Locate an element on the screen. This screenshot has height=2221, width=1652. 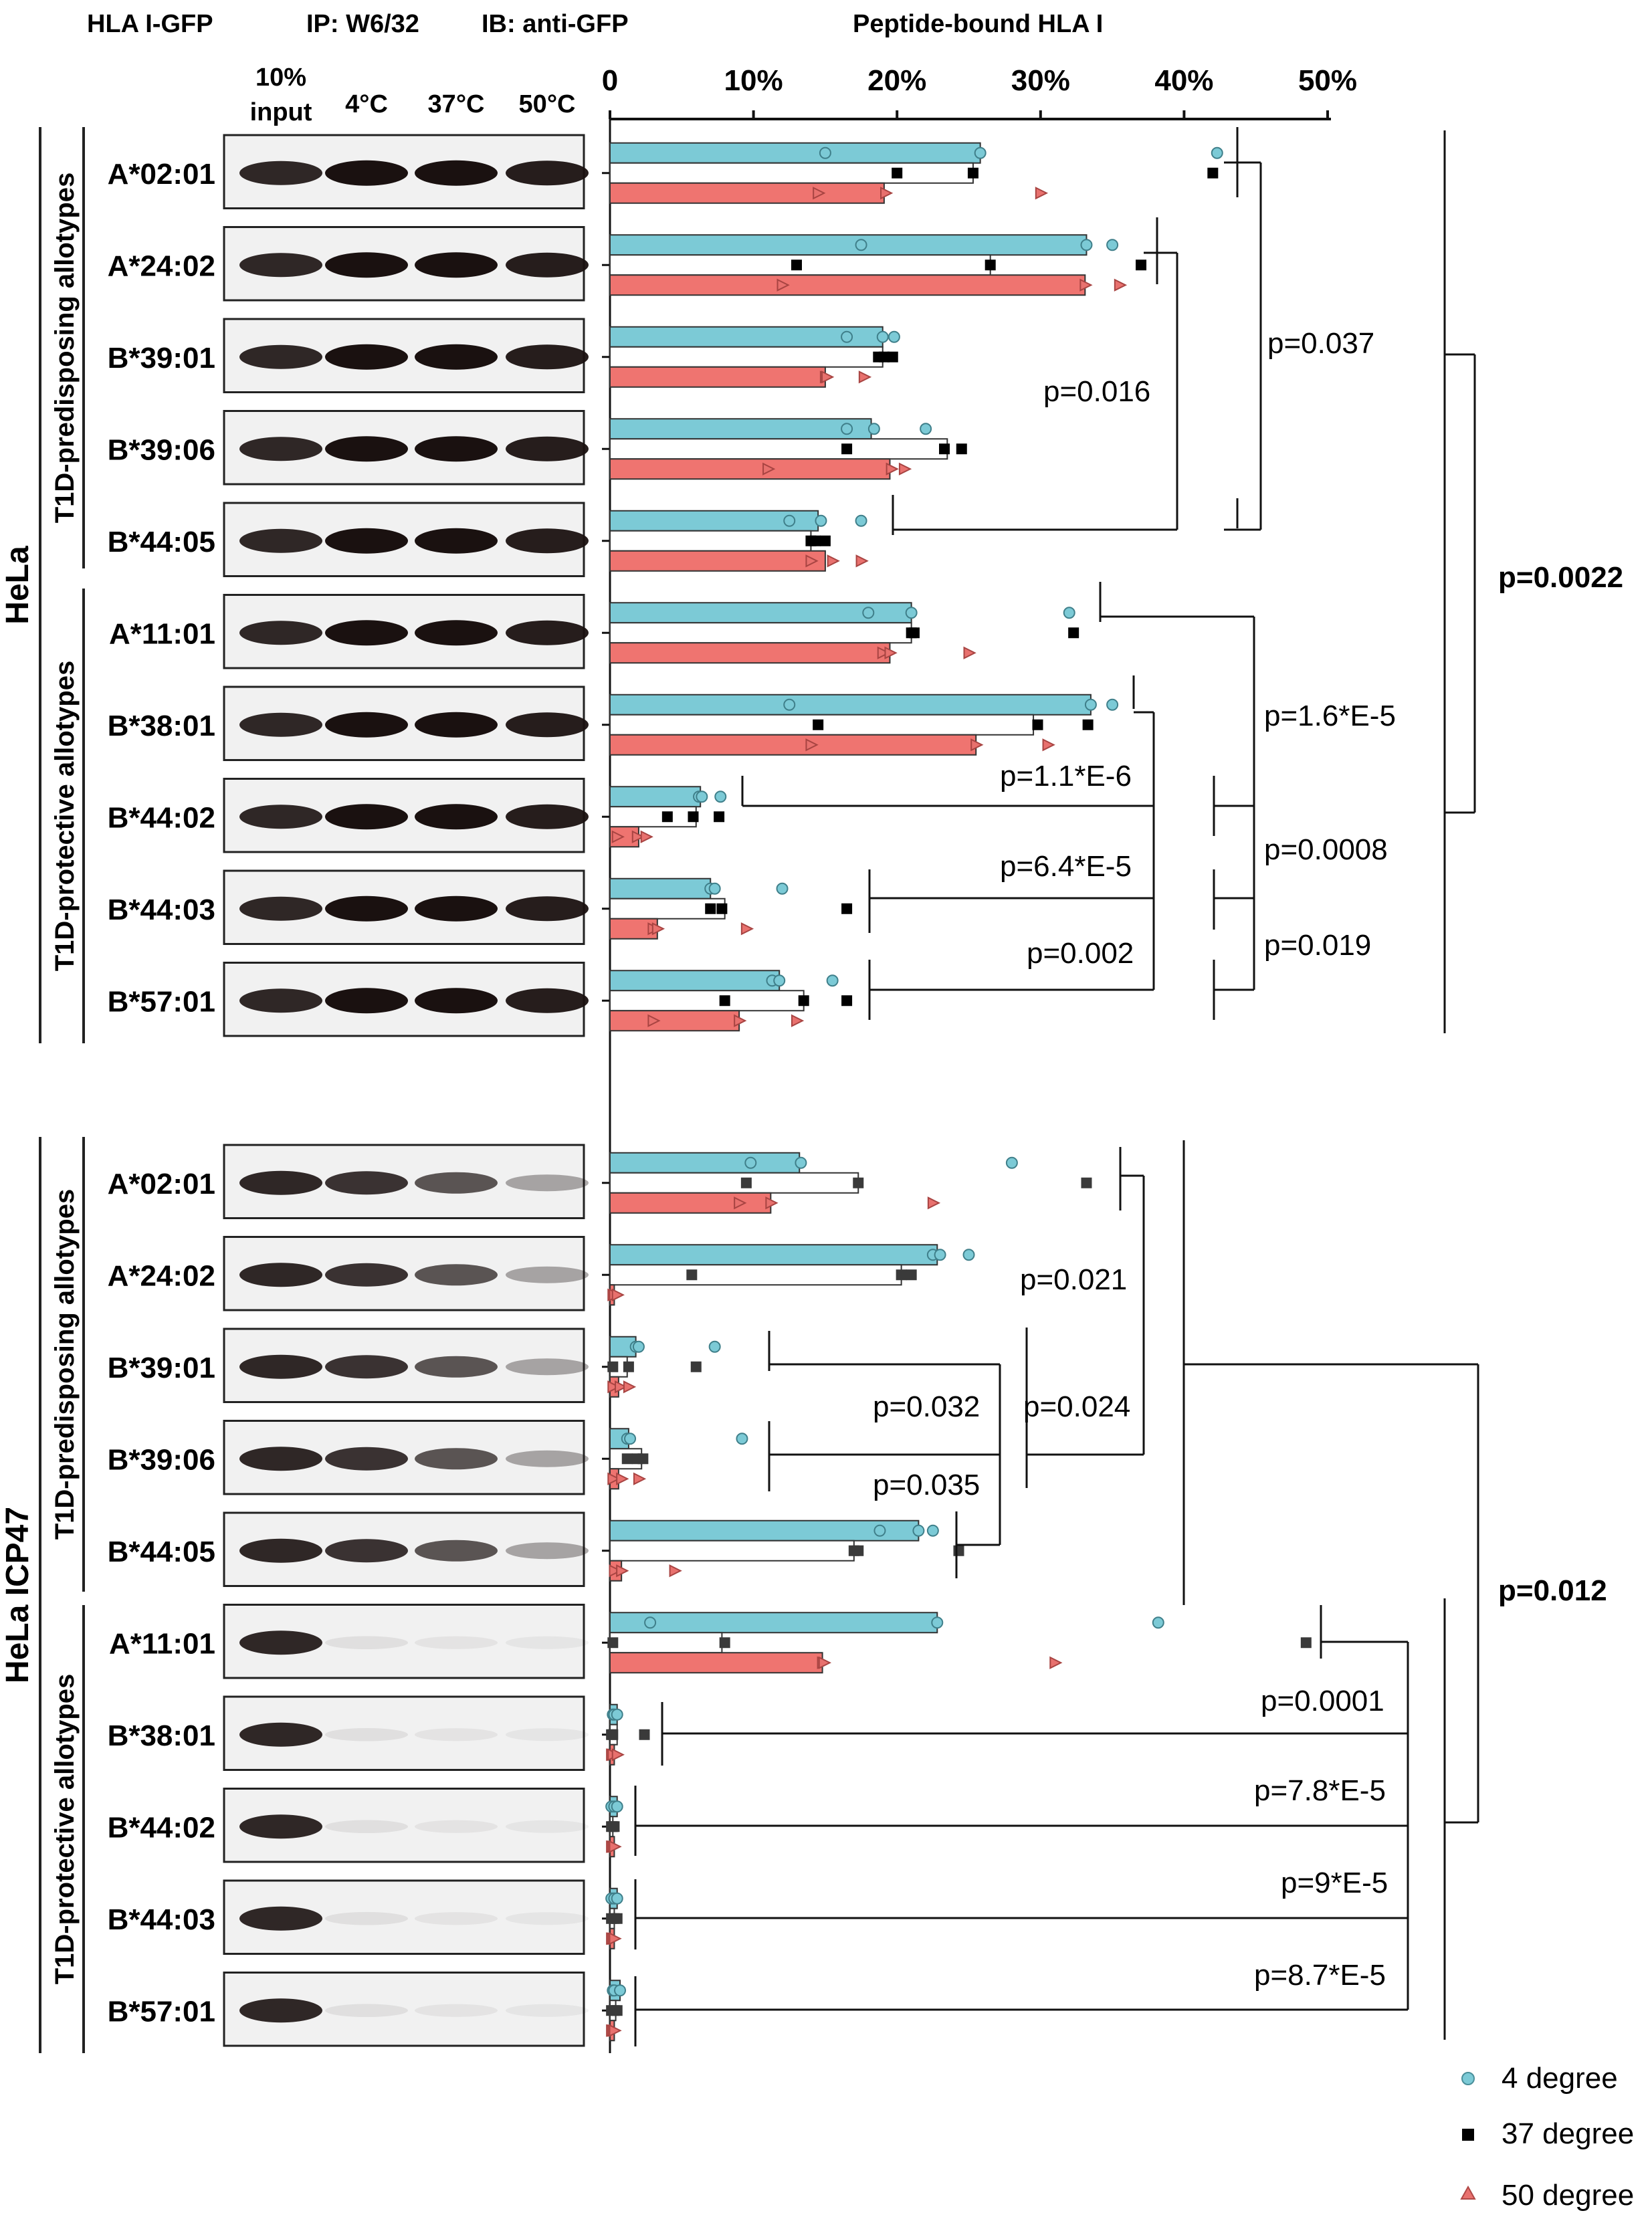
x-tick-label: 10% is located at coordinates (753, 80).